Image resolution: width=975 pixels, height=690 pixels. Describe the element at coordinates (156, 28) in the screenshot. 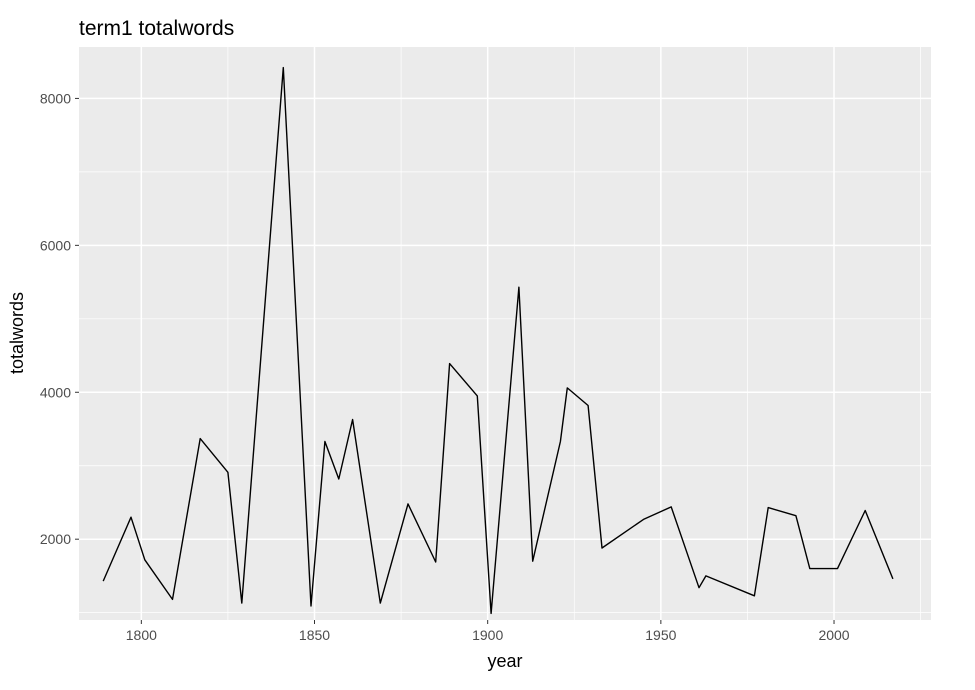

I see `chart-title: term1 totalwords` at that location.